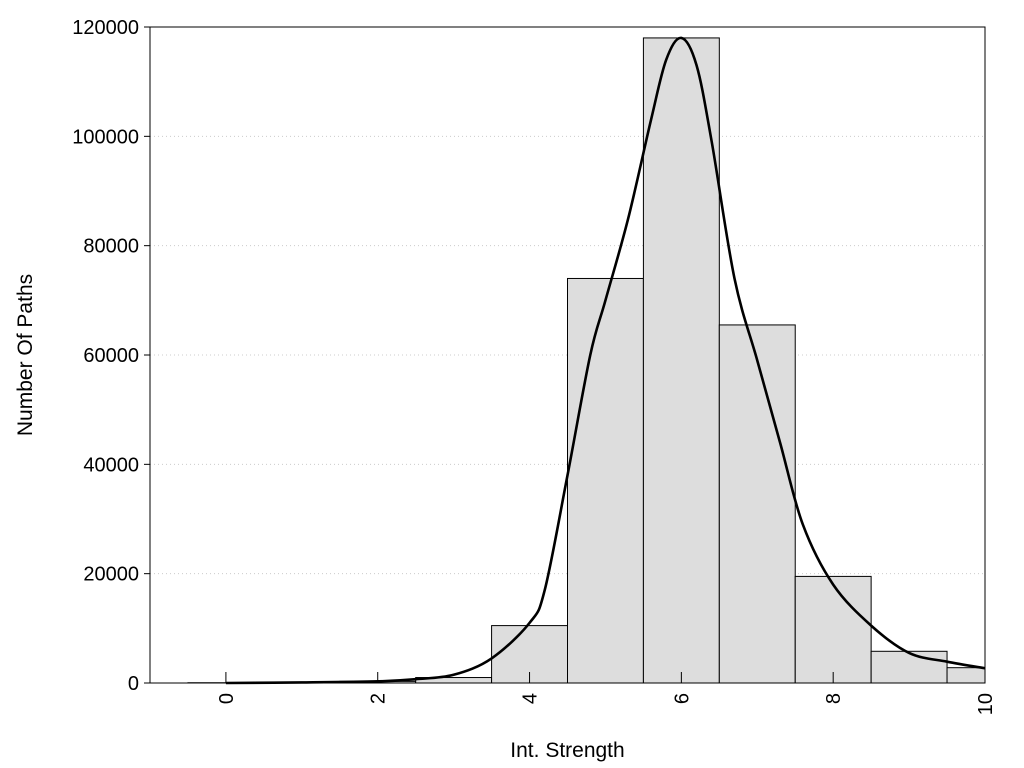 This screenshot has width=1024, height=768. What do you see at coordinates (567, 750) in the screenshot?
I see `x-axis-label: Int. Strength` at bounding box center [567, 750].